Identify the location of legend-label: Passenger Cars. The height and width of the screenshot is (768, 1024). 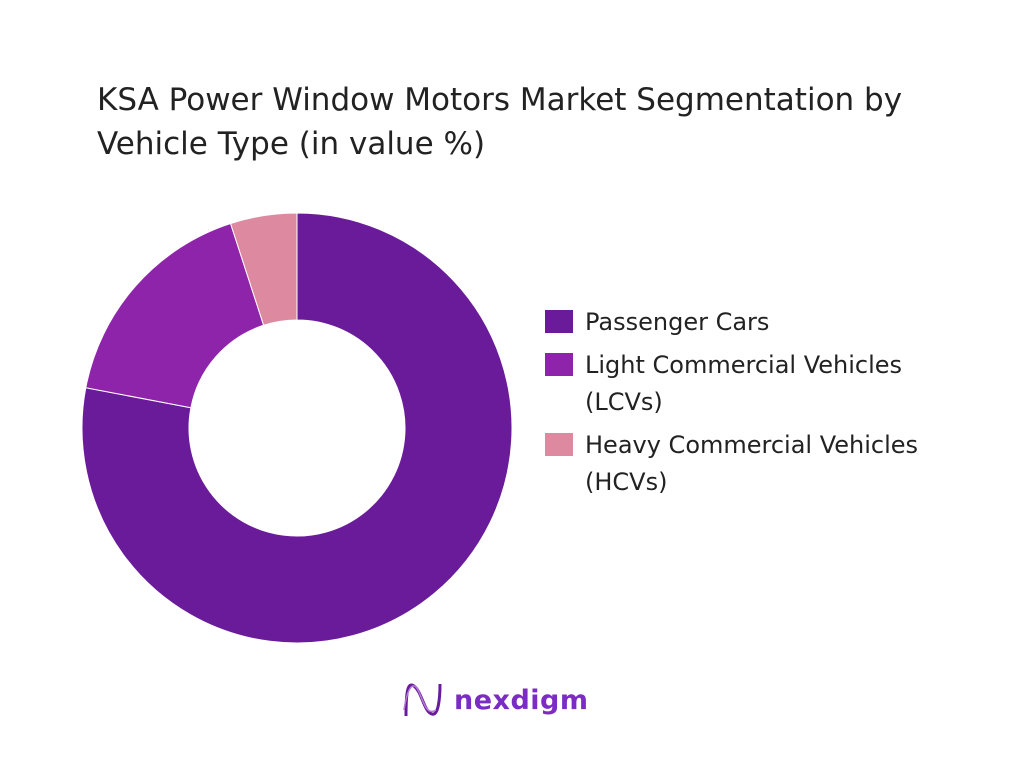
(677, 322).